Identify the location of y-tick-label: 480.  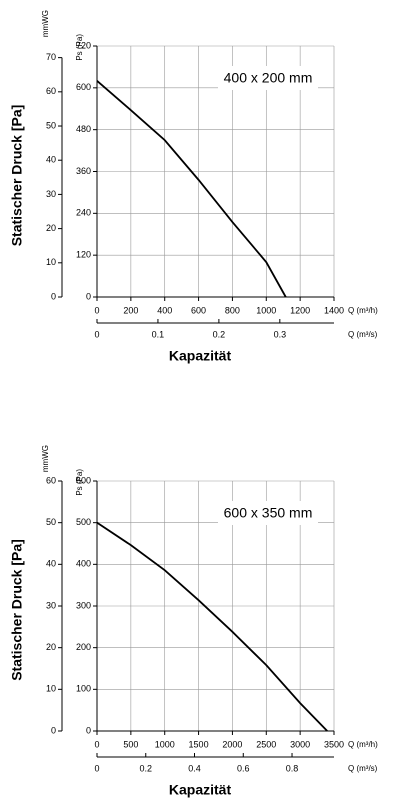
(83, 129).